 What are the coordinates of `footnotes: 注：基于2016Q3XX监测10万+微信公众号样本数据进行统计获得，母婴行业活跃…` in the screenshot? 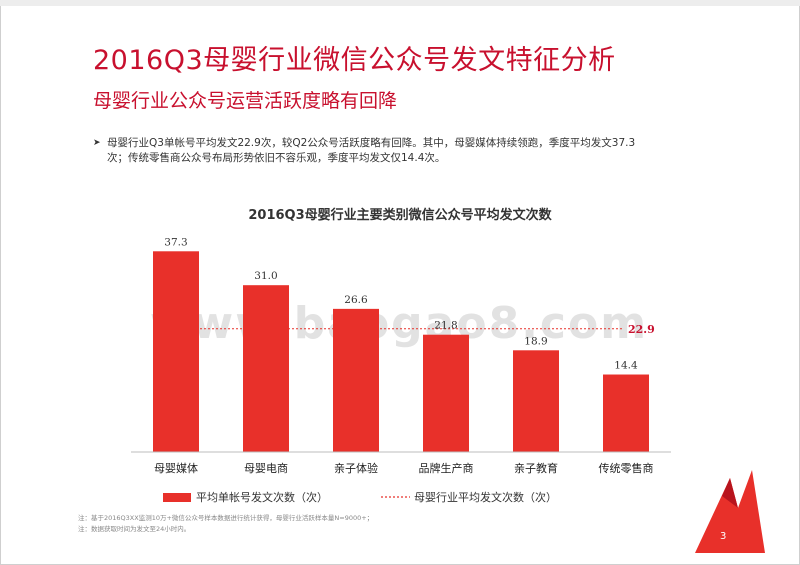 It's located at (225, 524).